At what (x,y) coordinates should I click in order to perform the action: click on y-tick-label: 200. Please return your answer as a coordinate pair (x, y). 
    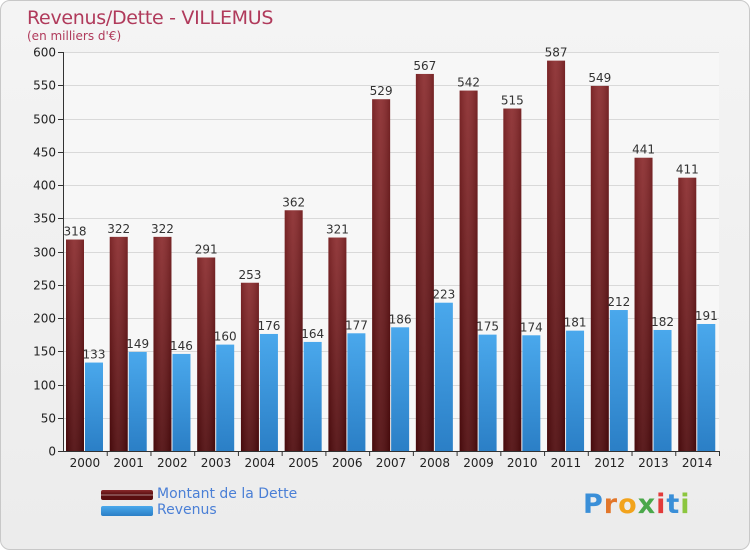
    Looking at the image, I should click on (44, 319).